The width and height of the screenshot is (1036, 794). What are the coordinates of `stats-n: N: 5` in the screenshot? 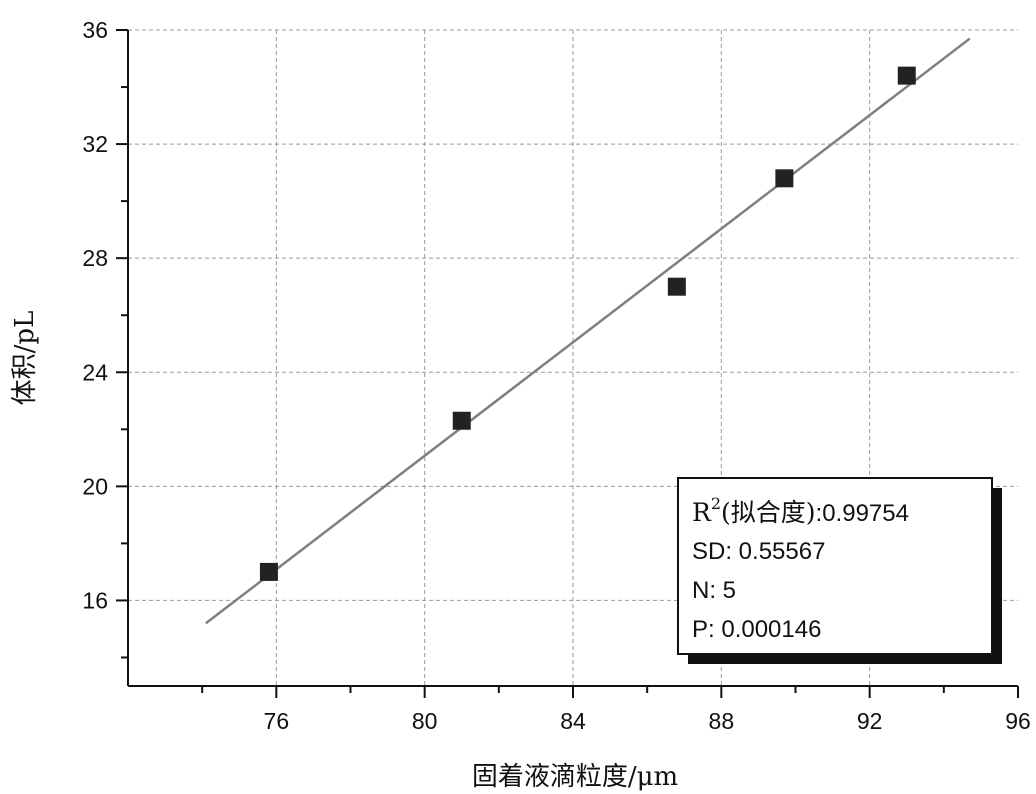 It's located at (714, 590).